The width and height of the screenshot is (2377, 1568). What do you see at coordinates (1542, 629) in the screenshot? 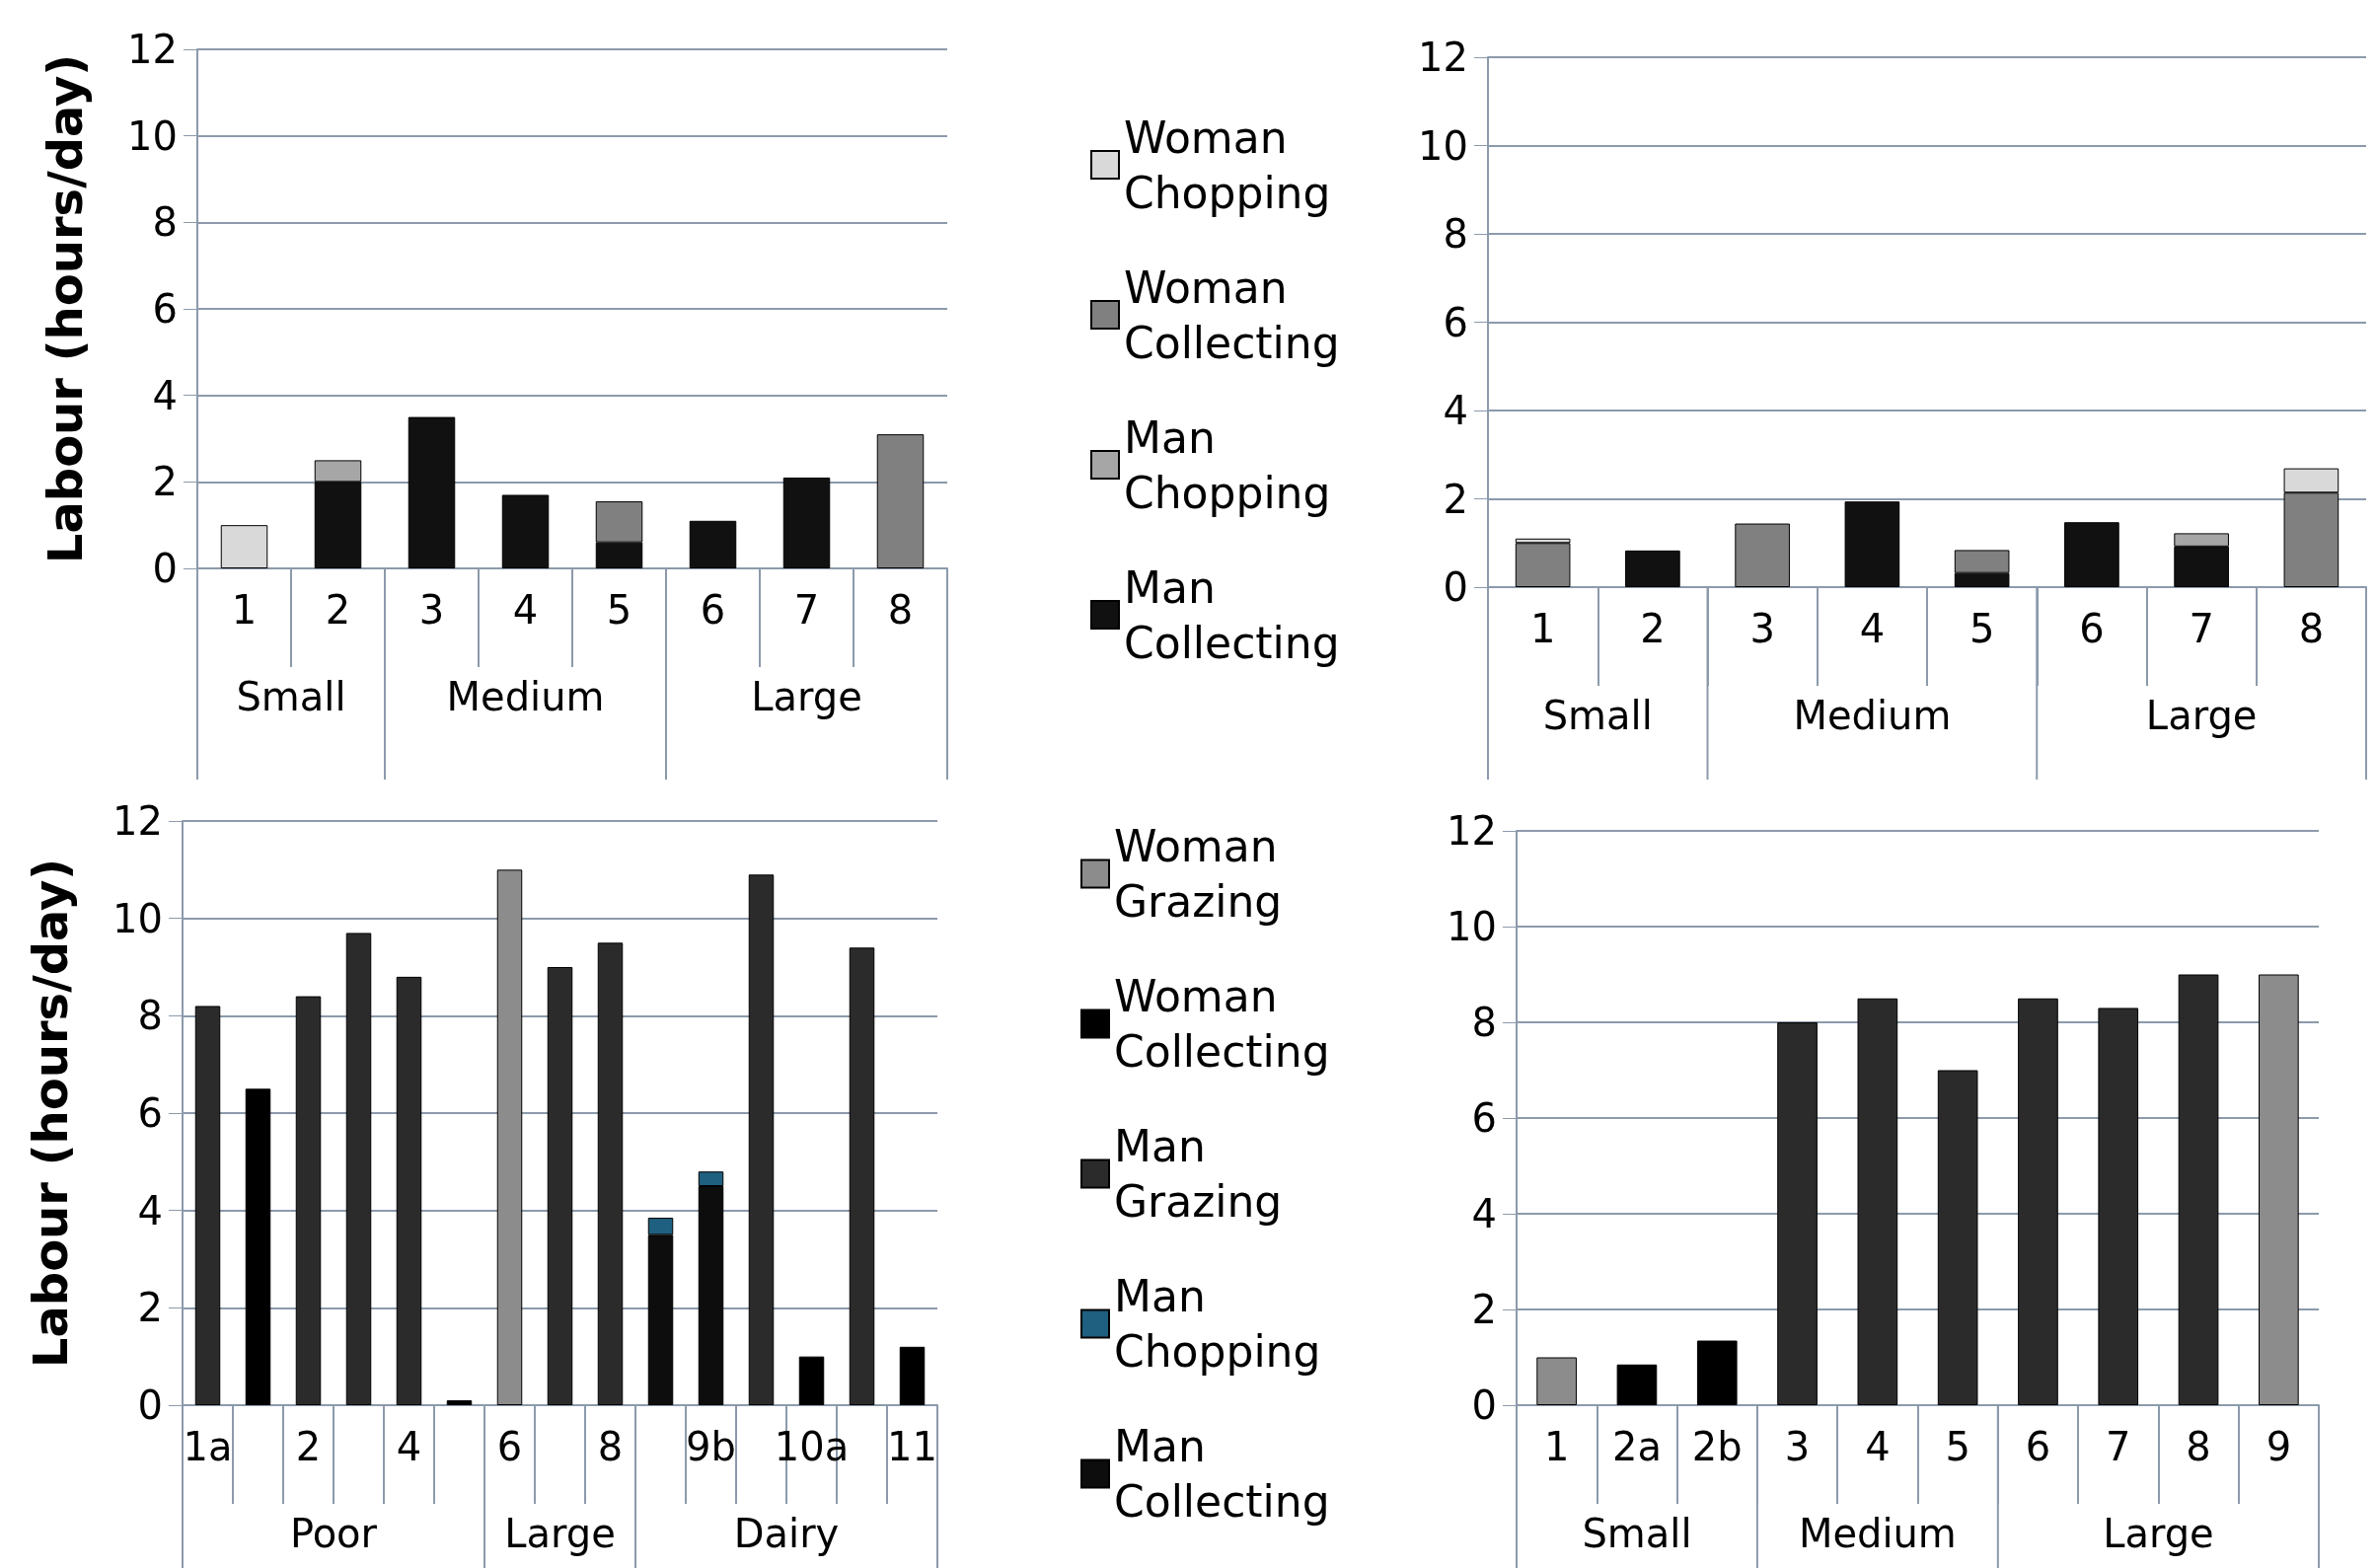
I see `x-tick-label: 1` at bounding box center [1542, 629].